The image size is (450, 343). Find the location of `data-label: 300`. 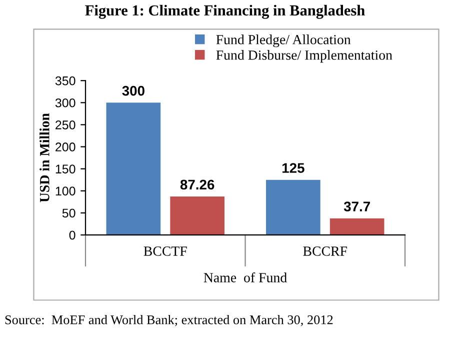

data-label: 300 is located at coordinates (133, 91).